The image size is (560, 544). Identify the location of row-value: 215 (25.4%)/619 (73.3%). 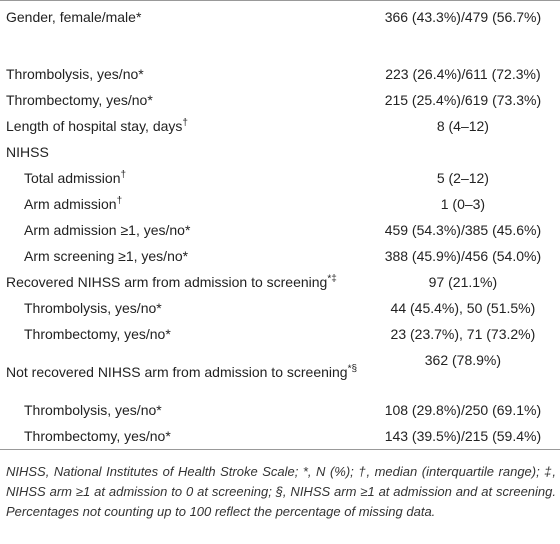
(463, 100).